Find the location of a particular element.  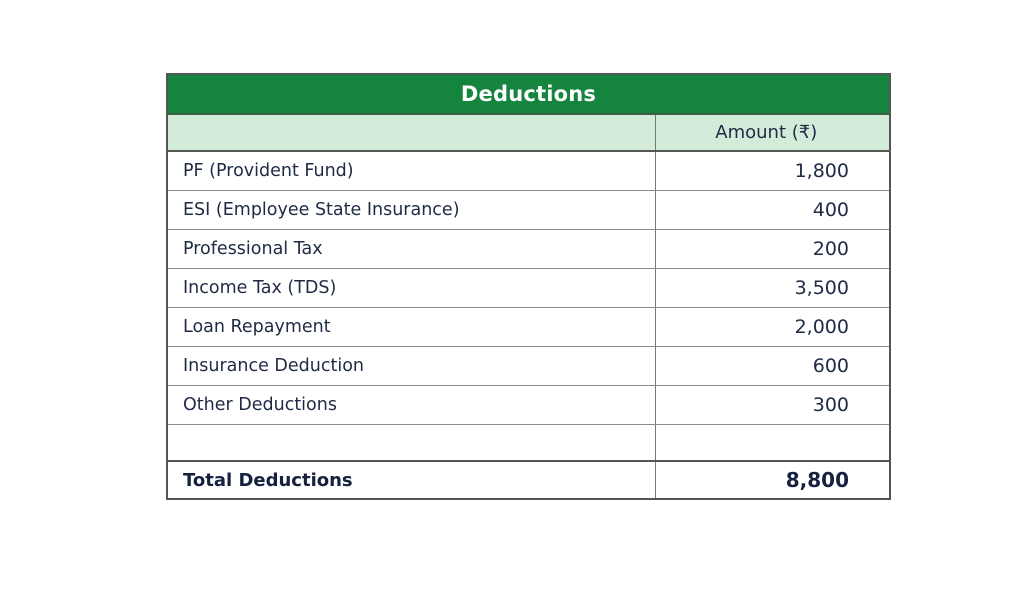

total-amount: 8,800 is located at coordinates (772, 480).